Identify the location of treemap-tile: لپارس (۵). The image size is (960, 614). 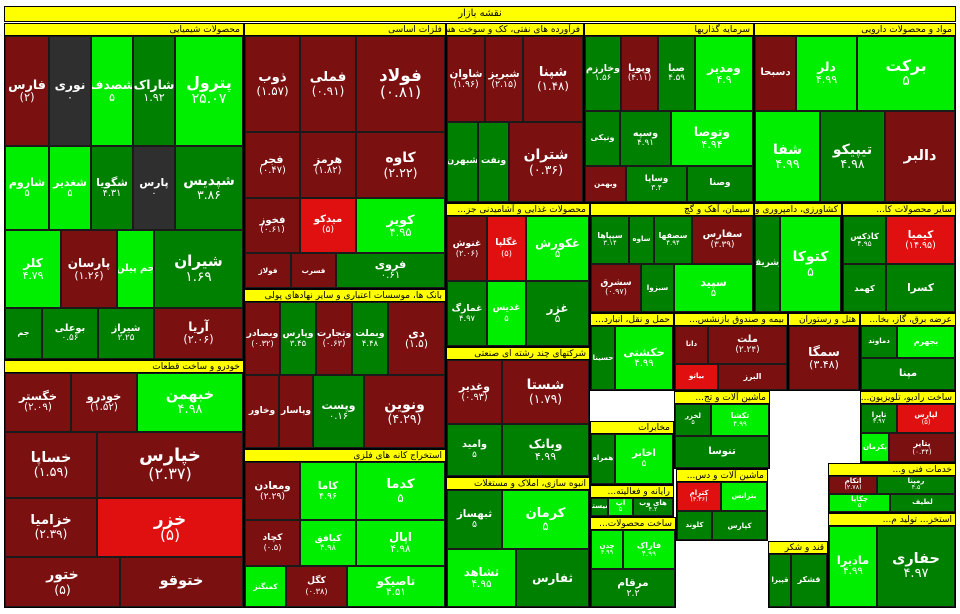
(926, 418).